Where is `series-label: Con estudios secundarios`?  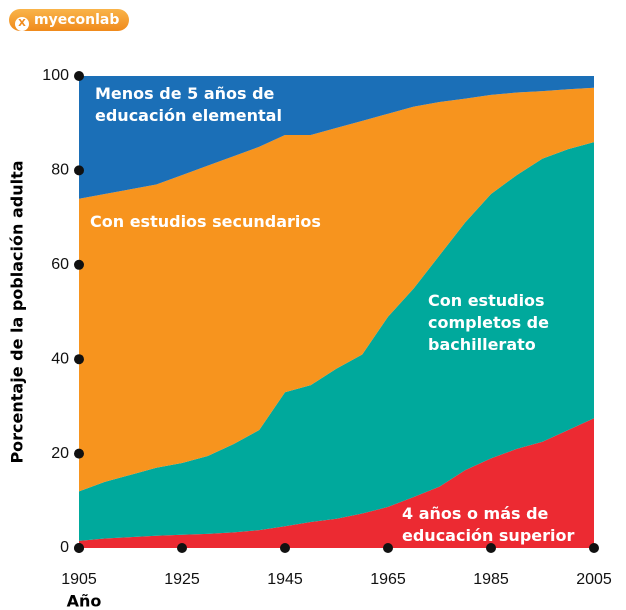
series-label: Con estudios secundarios is located at coordinates (205, 221).